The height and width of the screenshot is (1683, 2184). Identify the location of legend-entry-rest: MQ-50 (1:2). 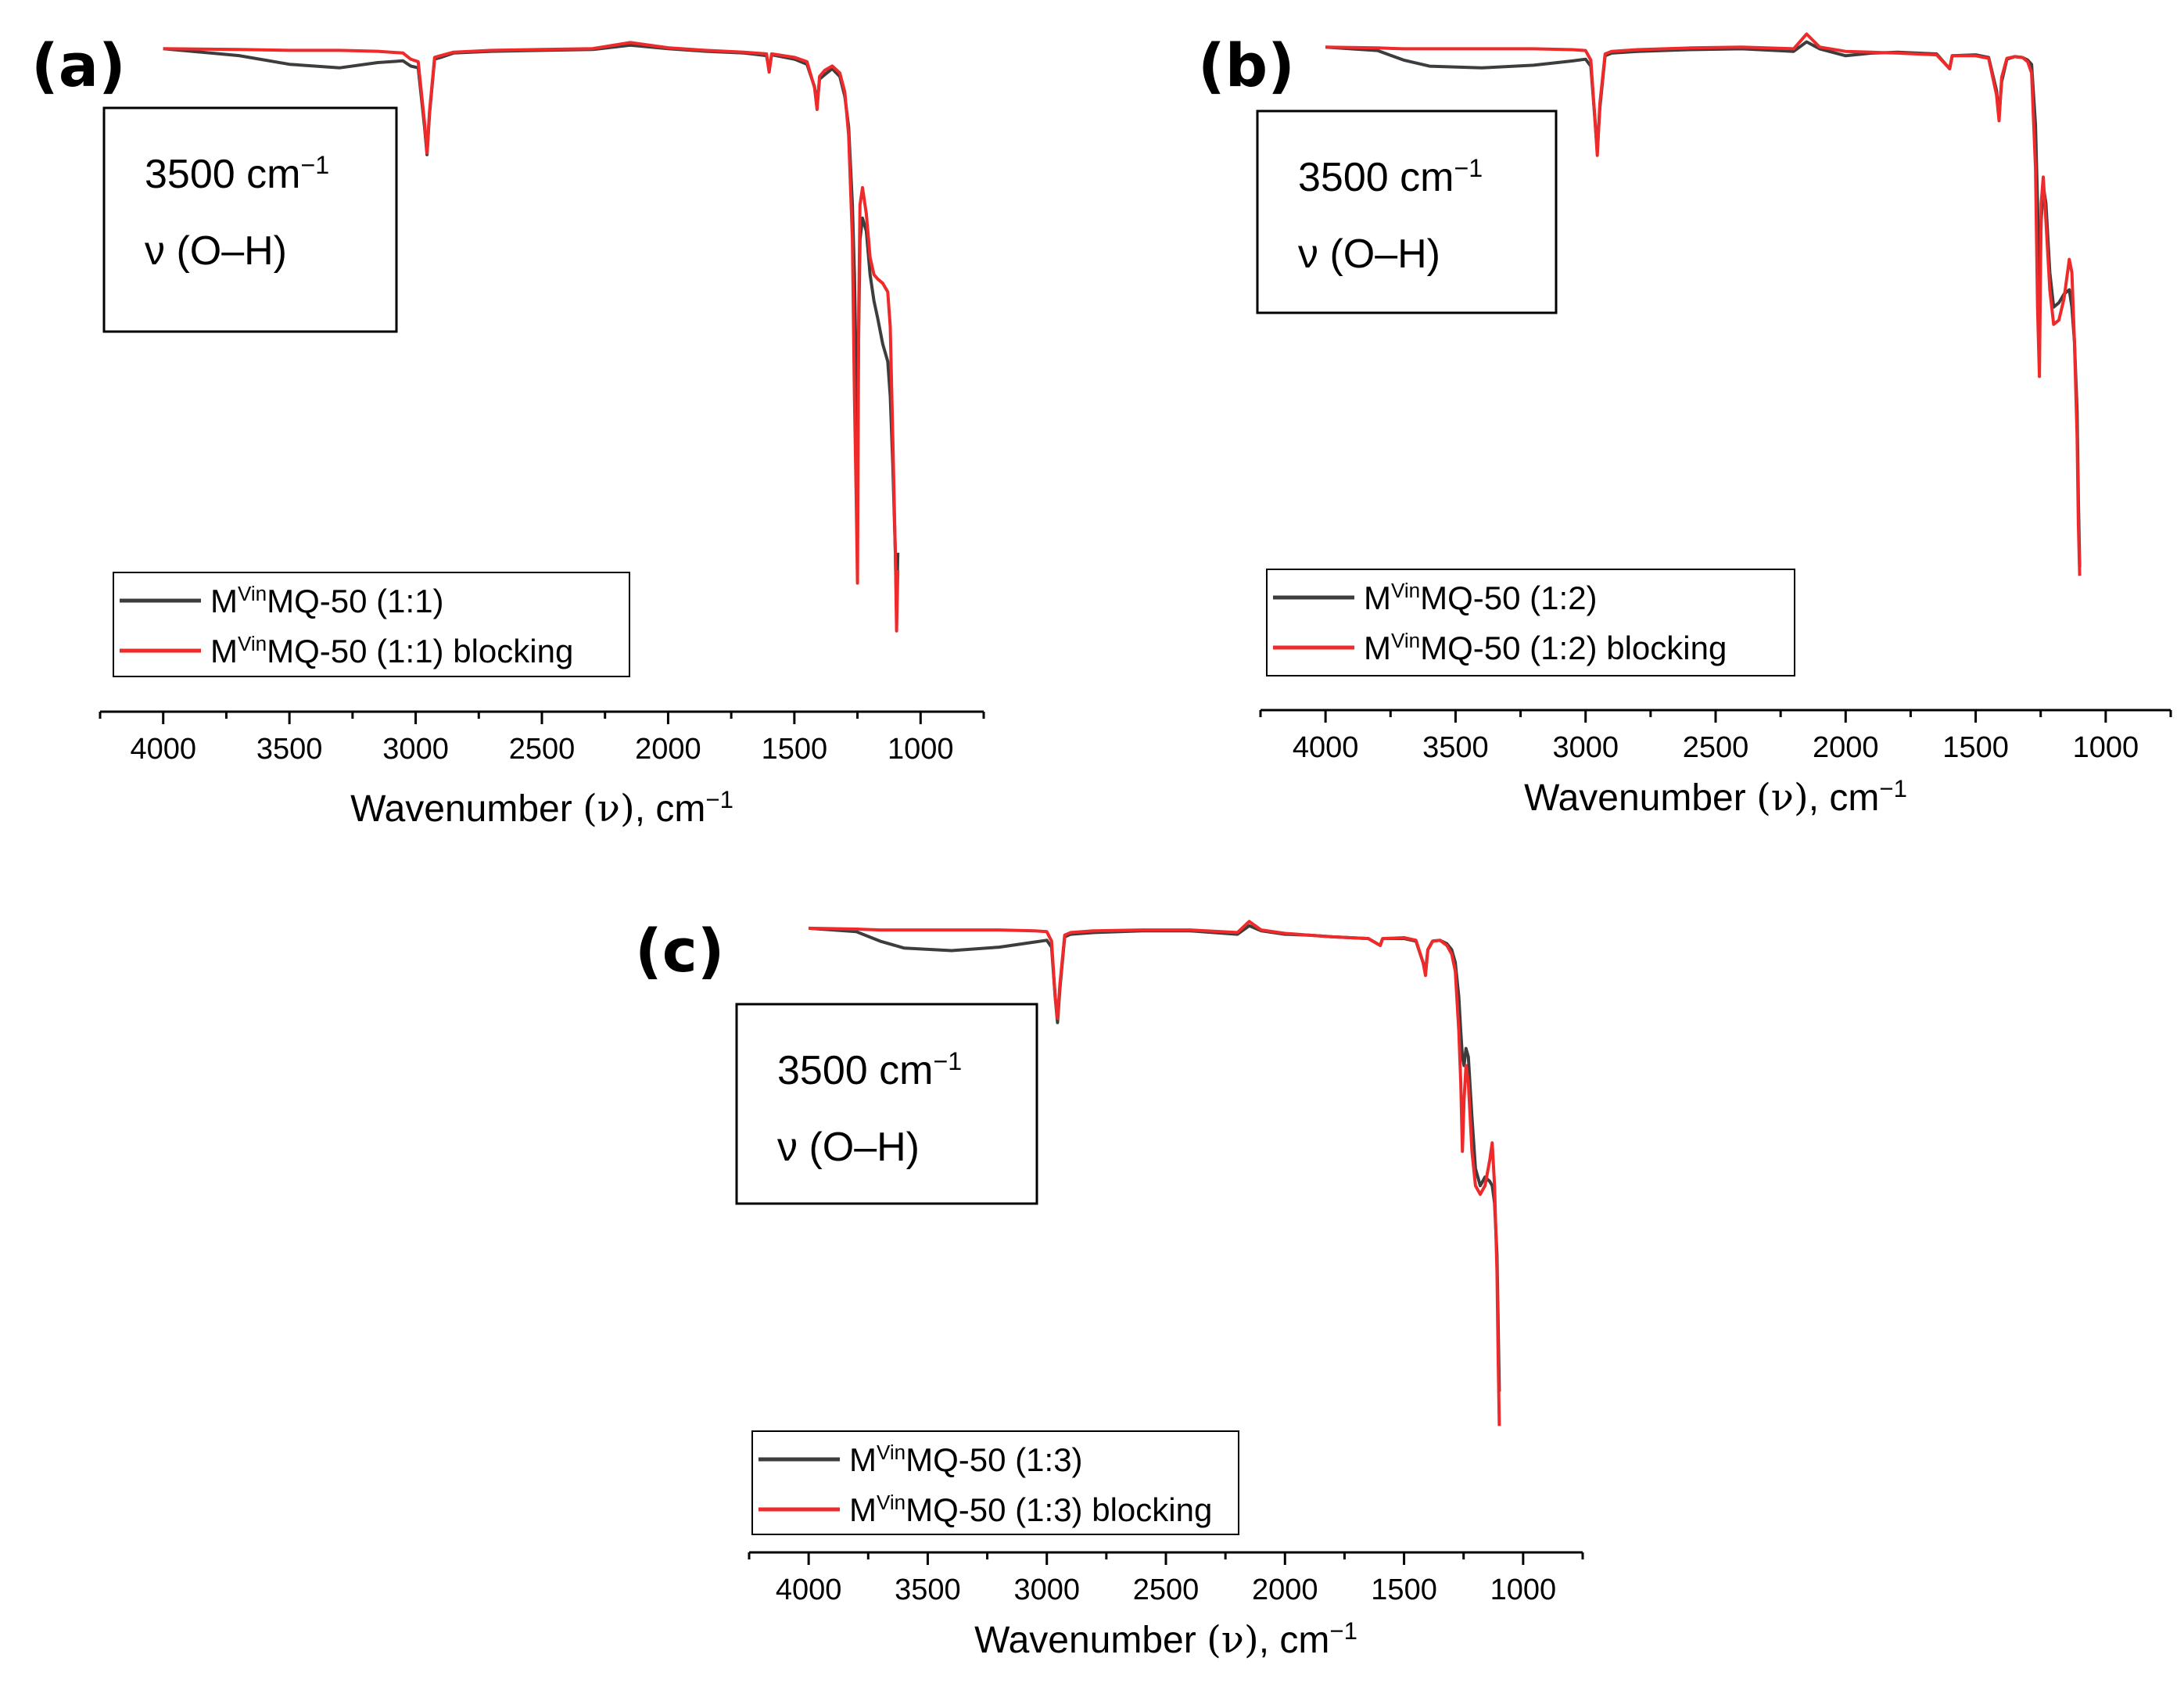
(1508, 598).